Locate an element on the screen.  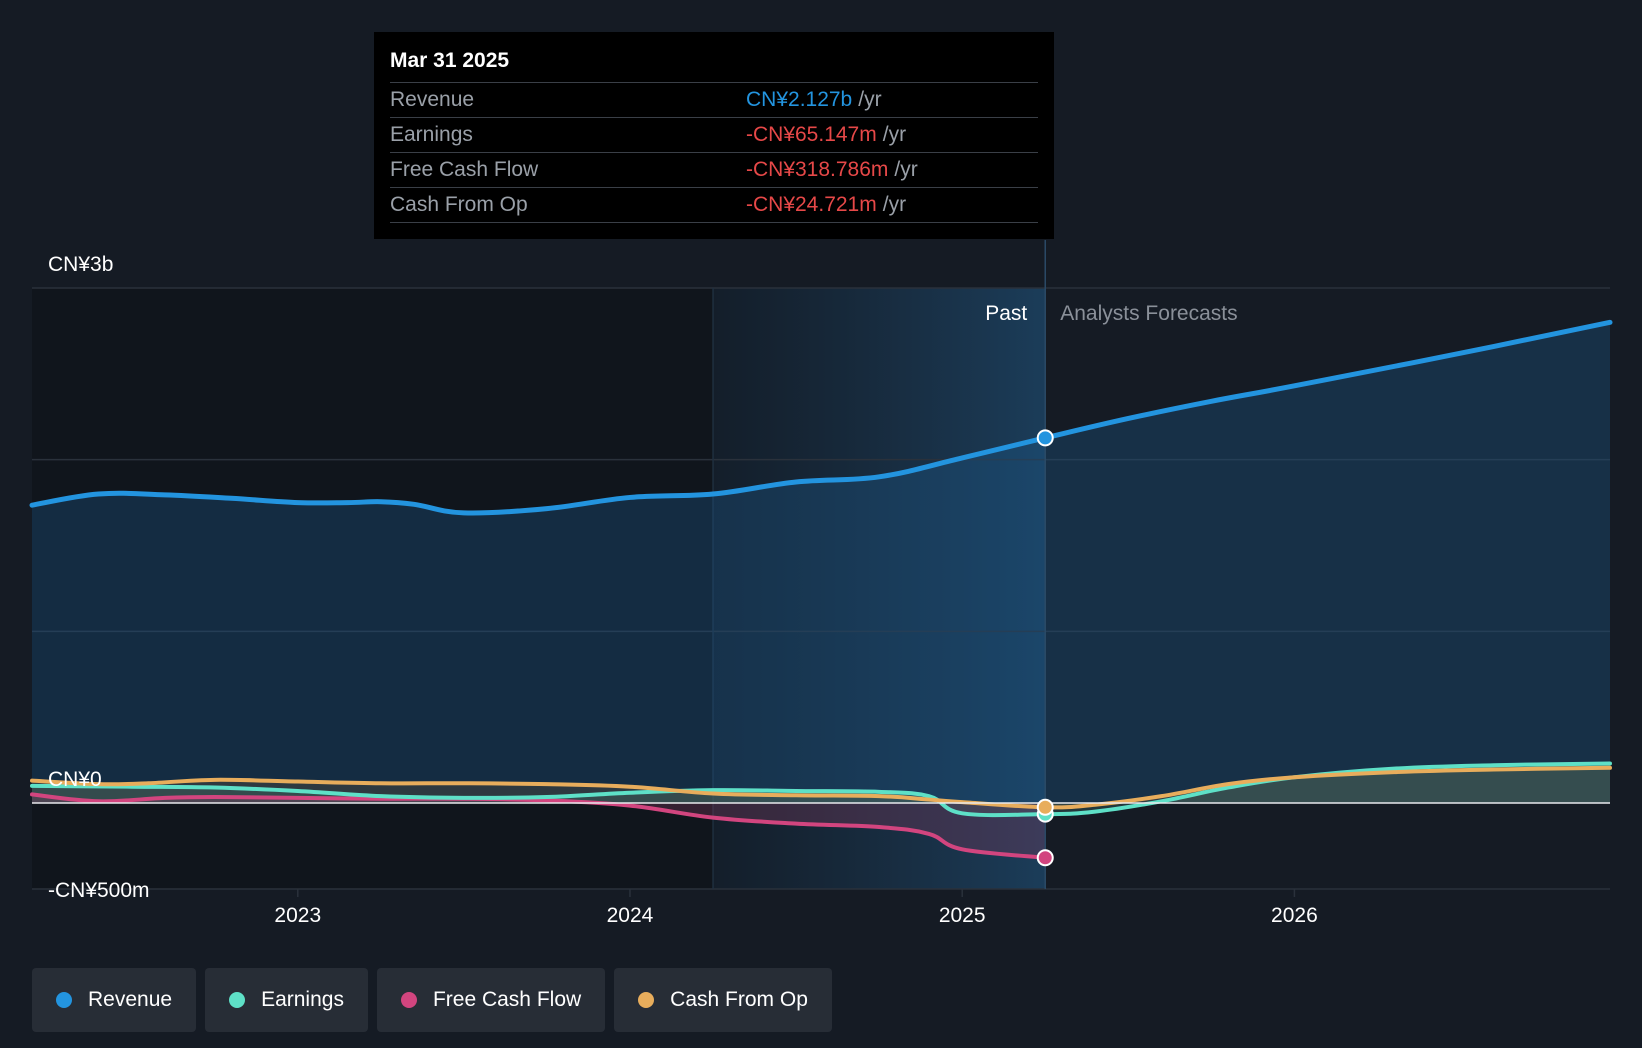
tooltip-value: CN¥2.127b is located at coordinates (799, 99).